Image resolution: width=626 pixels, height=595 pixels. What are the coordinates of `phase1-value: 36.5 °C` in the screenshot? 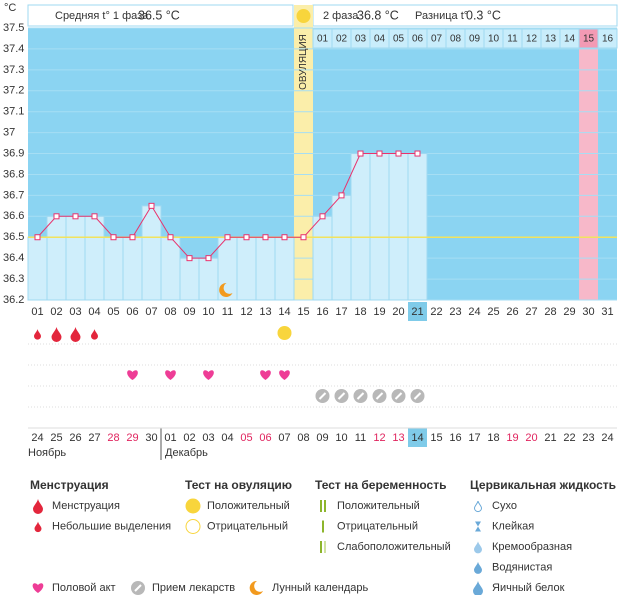 It's located at (159, 15).